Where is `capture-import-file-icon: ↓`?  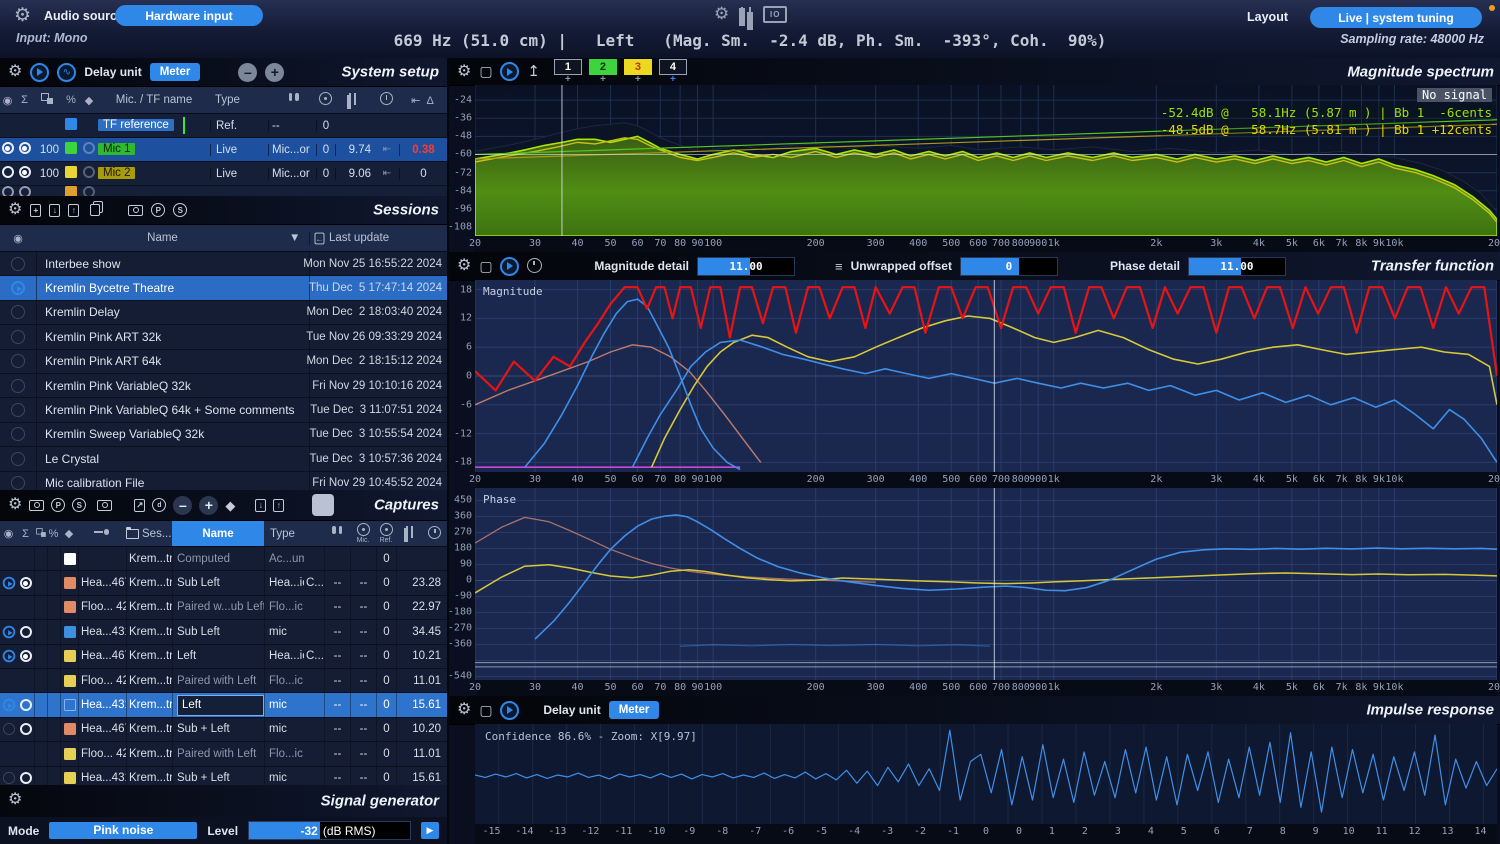 capture-import-file-icon: ↓ is located at coordinates (261, 505).